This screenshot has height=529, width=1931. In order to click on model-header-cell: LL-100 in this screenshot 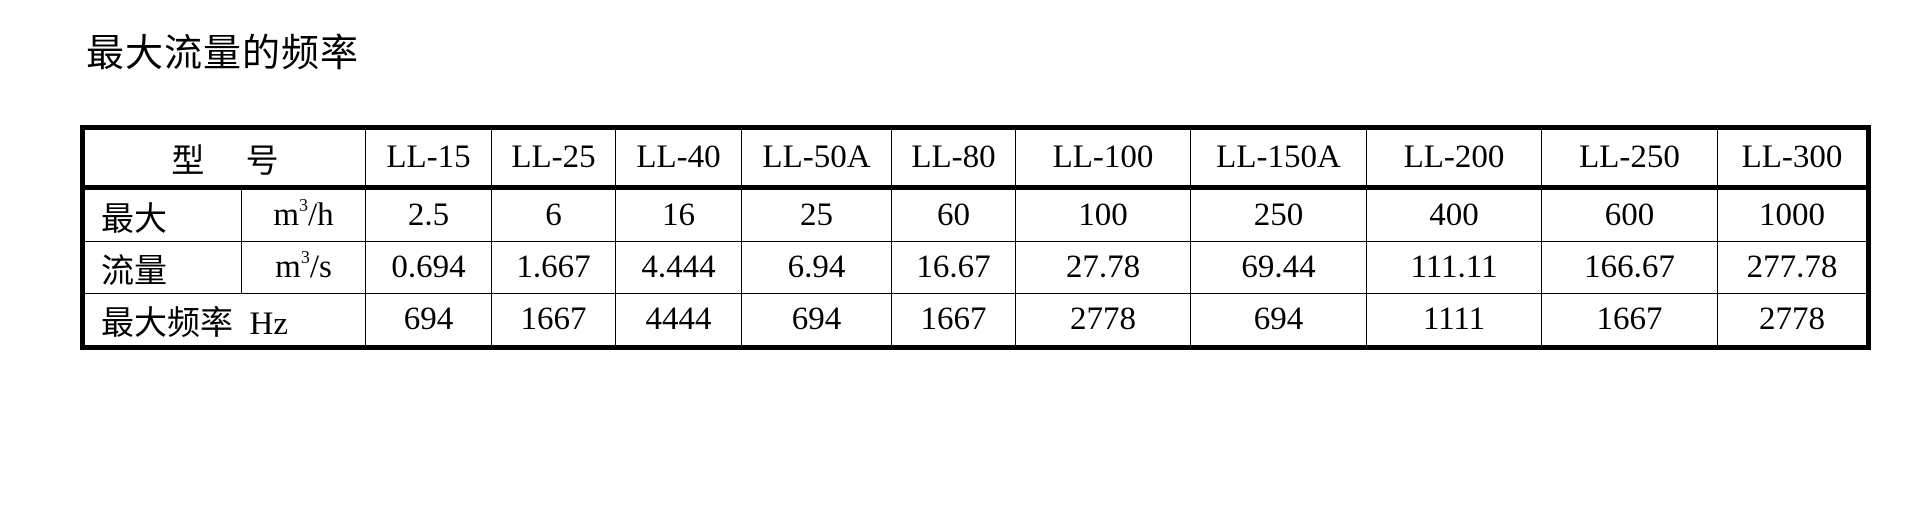, I will do `click(1103, 158)`.